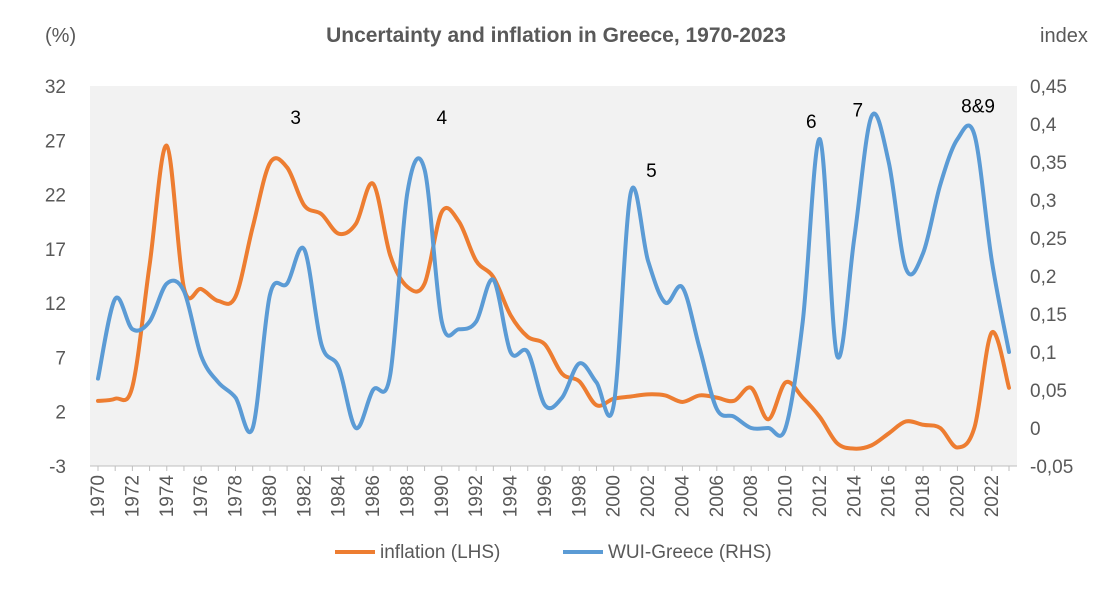 This screenshot has height=603, width=1112. What do you see at coordinates (60, 358) in the screenshot?
I see `left-tick-label: 7` at bounding box center [60, 358].